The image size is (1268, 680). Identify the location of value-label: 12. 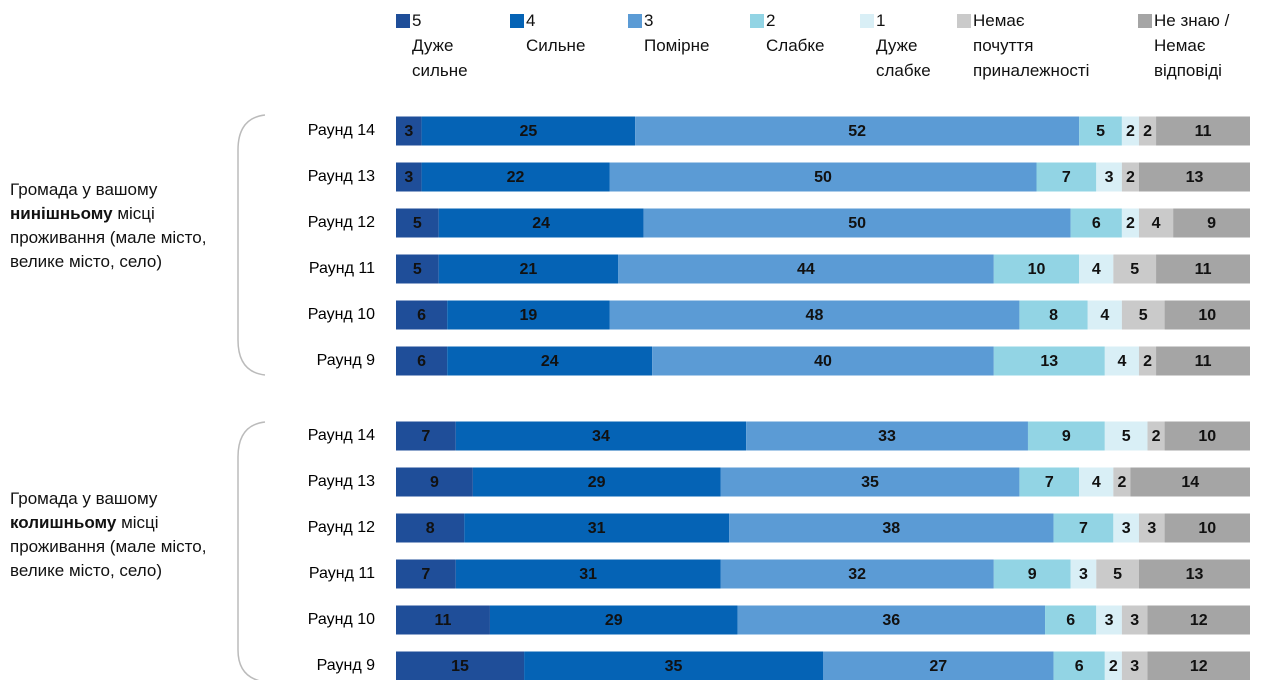
(1199, 620).